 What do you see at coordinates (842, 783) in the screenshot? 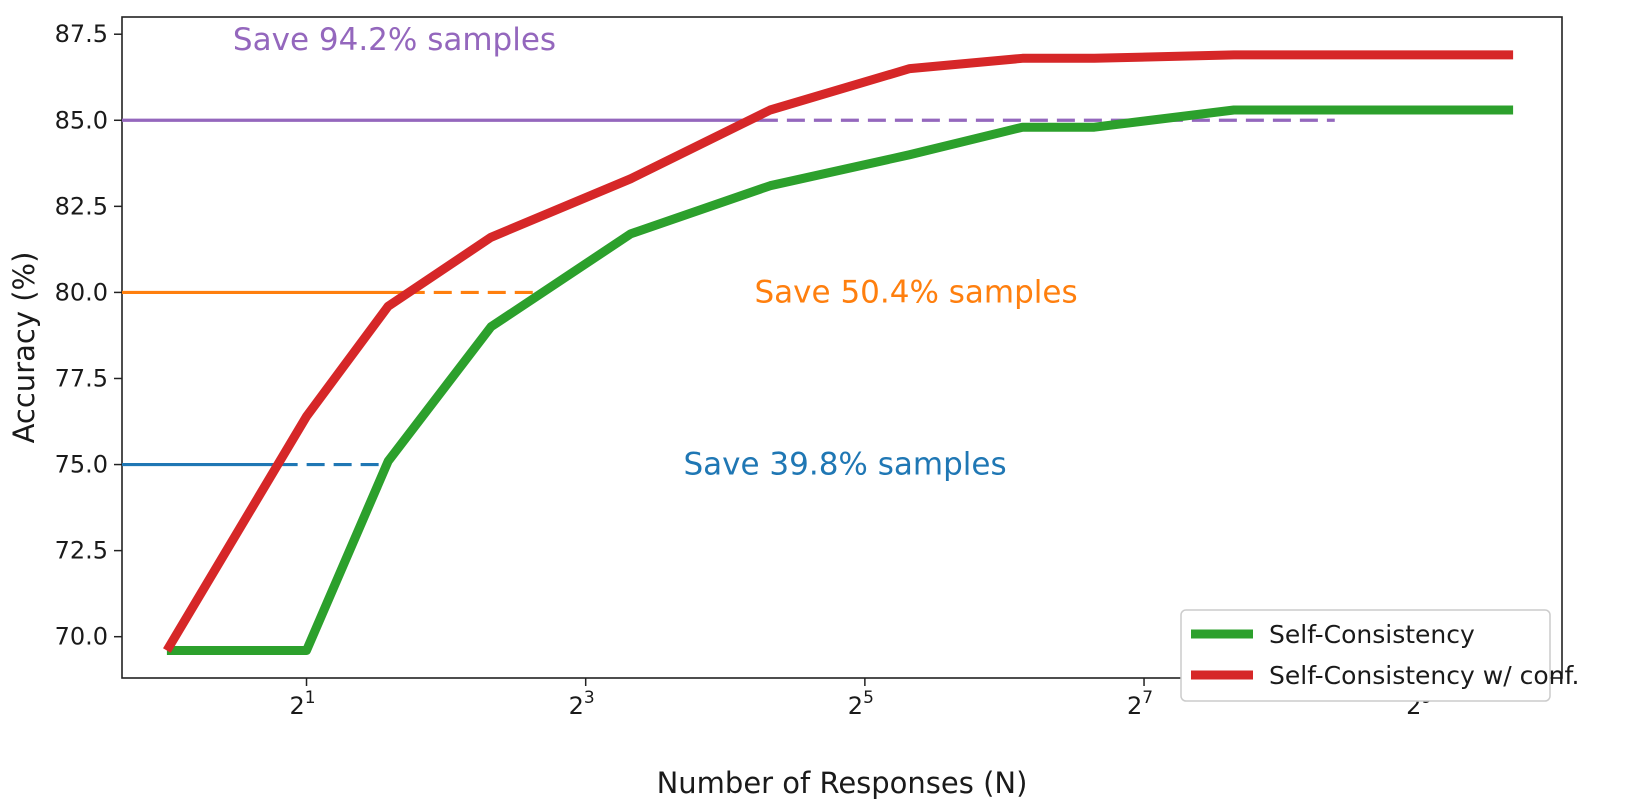
I see `x-axis-label: Number of Responses (N)` at bounding box center [842, 783].